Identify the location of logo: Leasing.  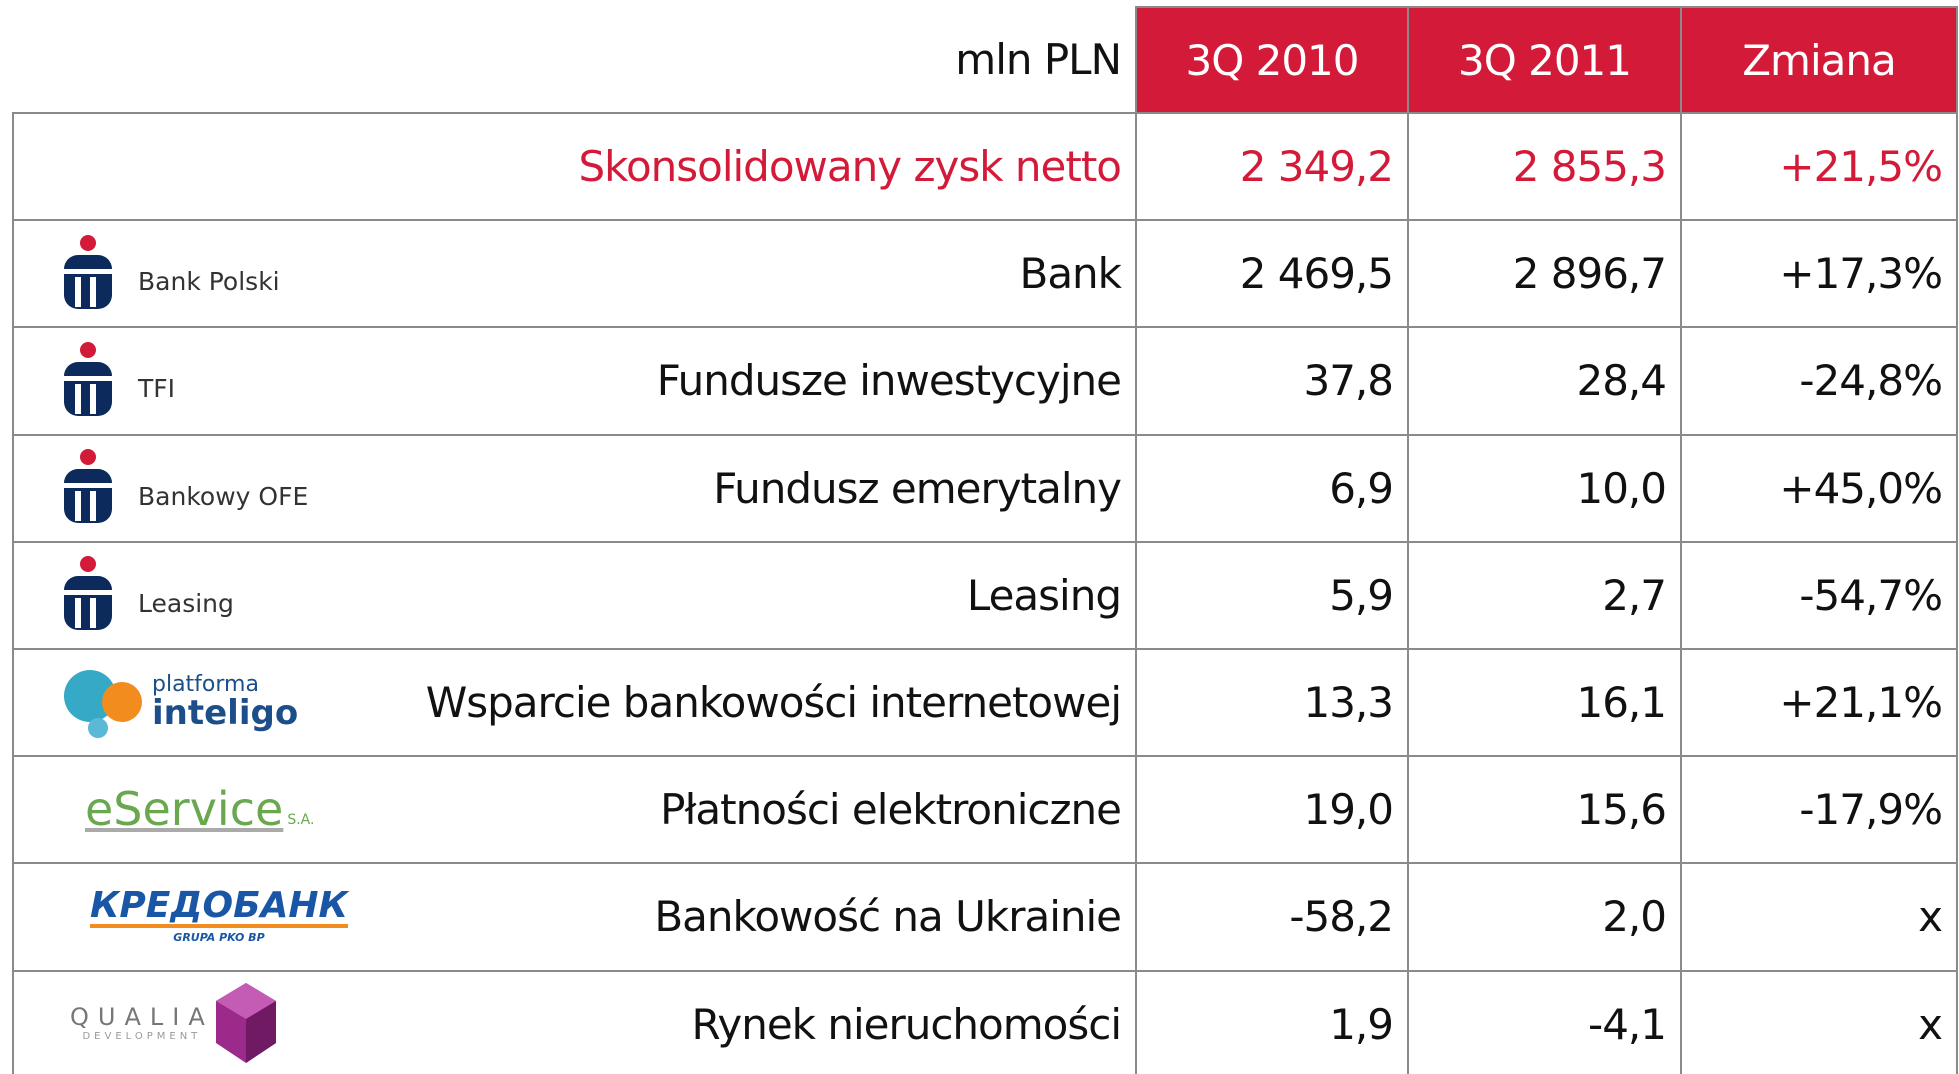
(147, 594).